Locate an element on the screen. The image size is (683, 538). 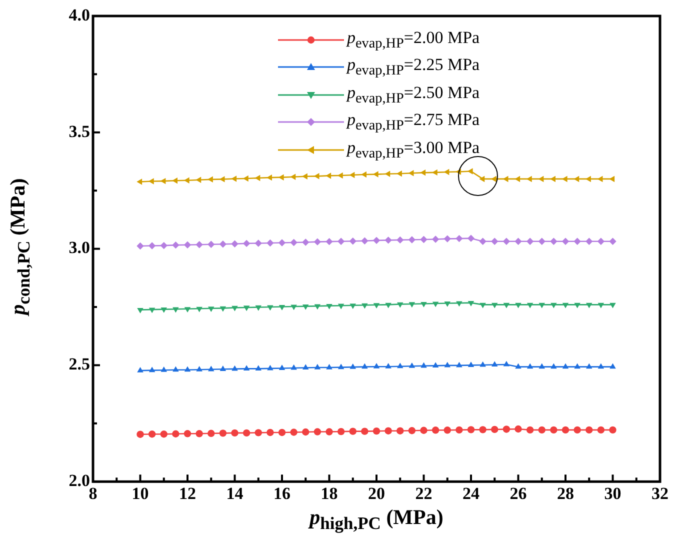
x-tick-label: 8 is located at coordinates (93, 494).